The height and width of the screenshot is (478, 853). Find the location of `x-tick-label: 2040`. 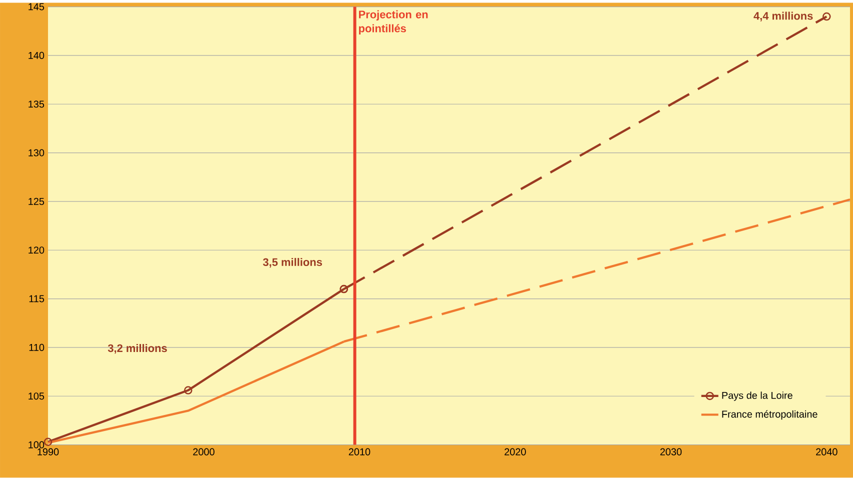

x-tick-label: 2040 is located at coordinates (827, 452).